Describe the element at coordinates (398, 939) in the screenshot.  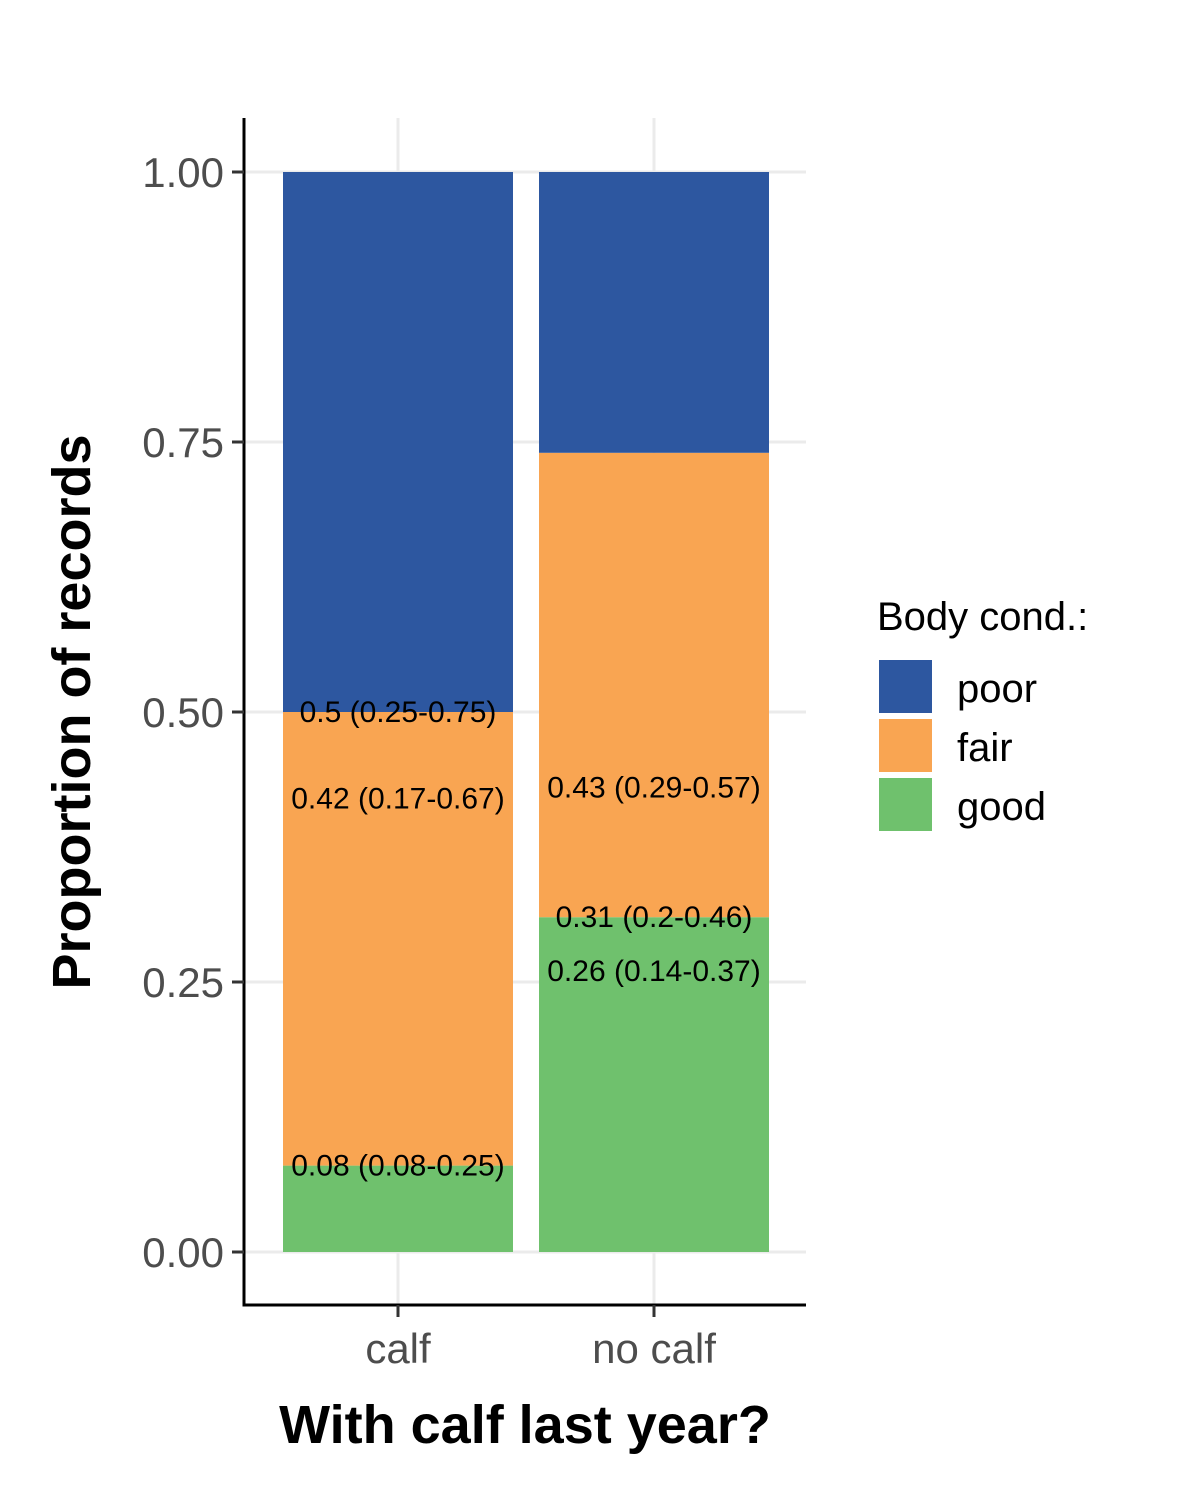
I see `bar-calf-fair` at that location.